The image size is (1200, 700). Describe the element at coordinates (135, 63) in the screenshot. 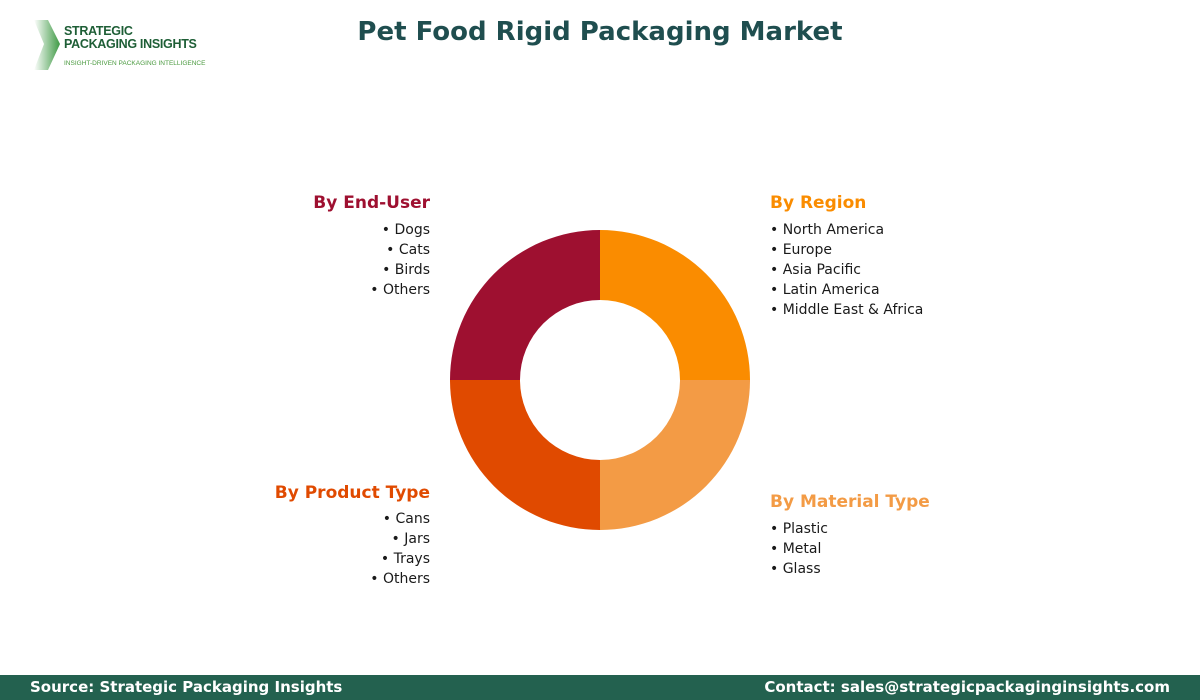

I see `logo-tagline: INSIGHT-DRIVEN PACKAGING INTELLIGENCE` at that location.